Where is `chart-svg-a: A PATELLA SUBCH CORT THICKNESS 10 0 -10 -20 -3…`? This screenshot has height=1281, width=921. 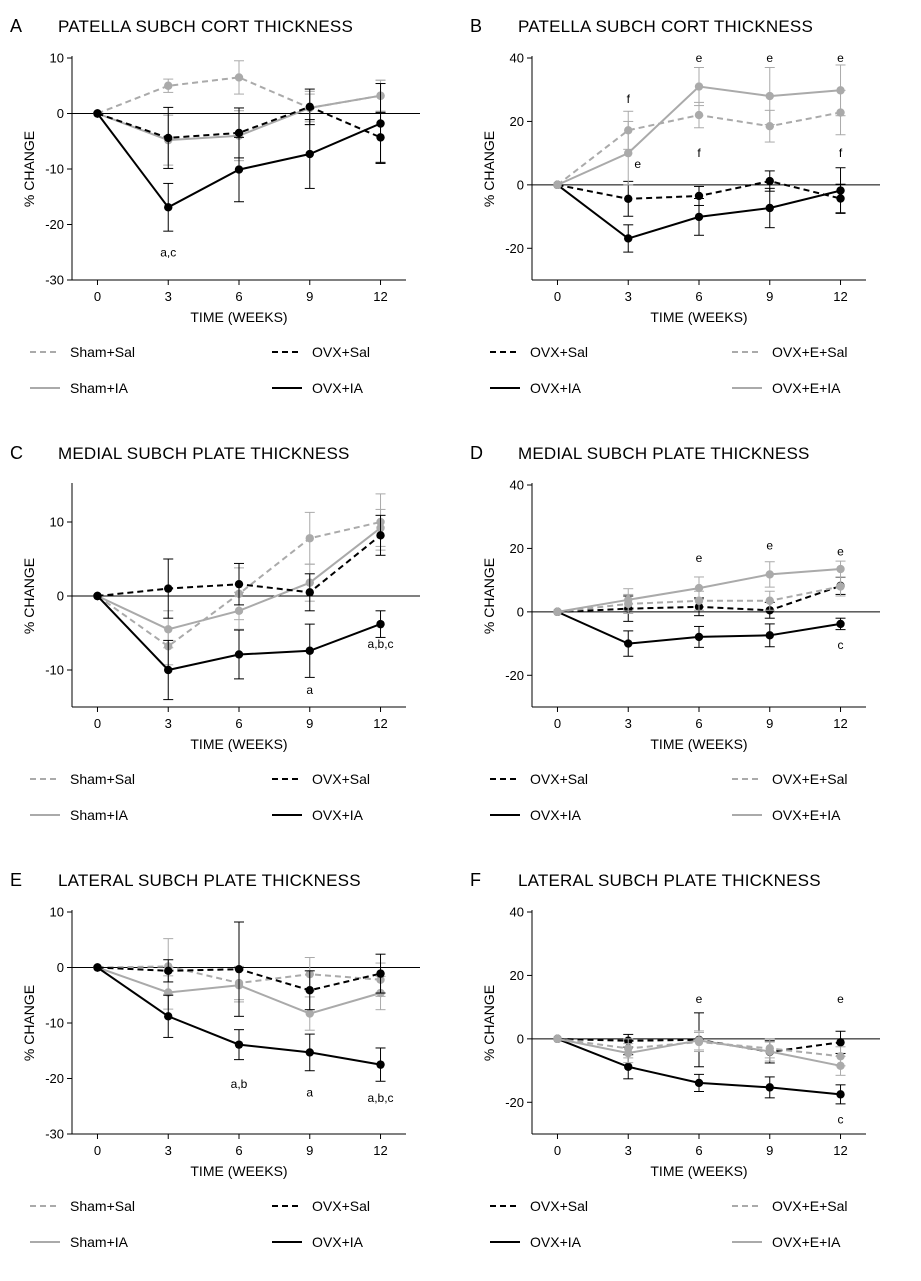
chart-svg-a: A PATELLA SUBCH CORT THICKNESS 10 0 -10 -20 -3… is located at coordinates (215, 206).